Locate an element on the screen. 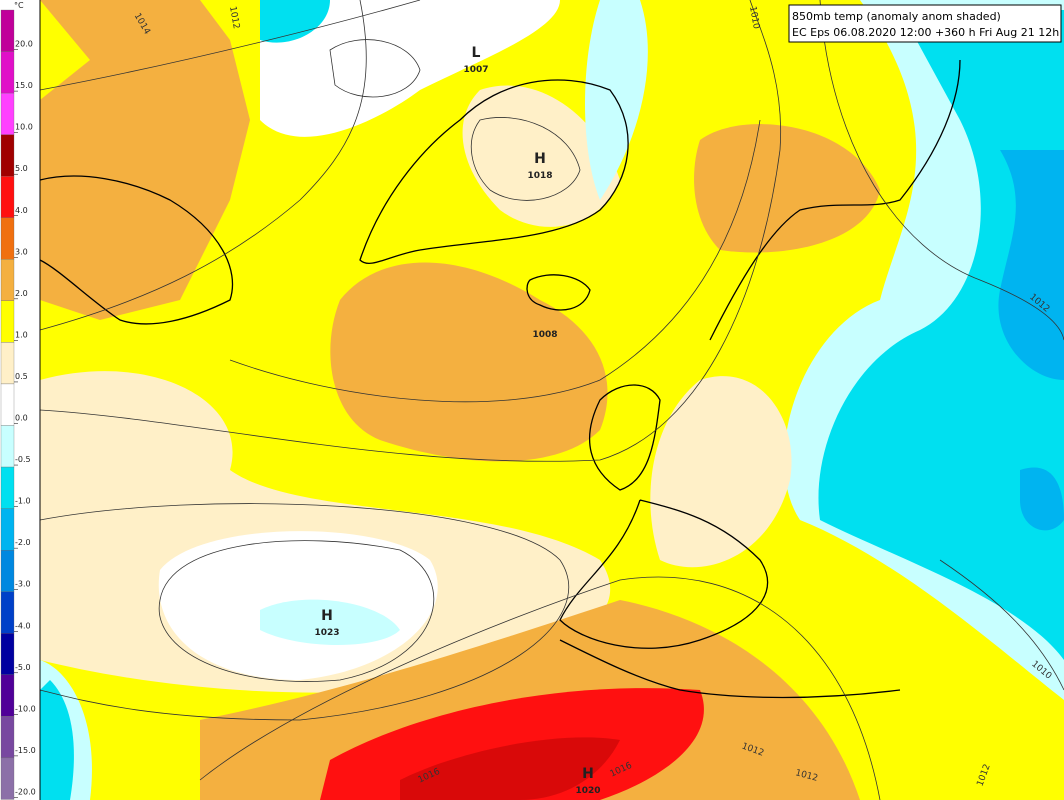  colorbar-label: 0.0 is located at coordinates (21, 418).